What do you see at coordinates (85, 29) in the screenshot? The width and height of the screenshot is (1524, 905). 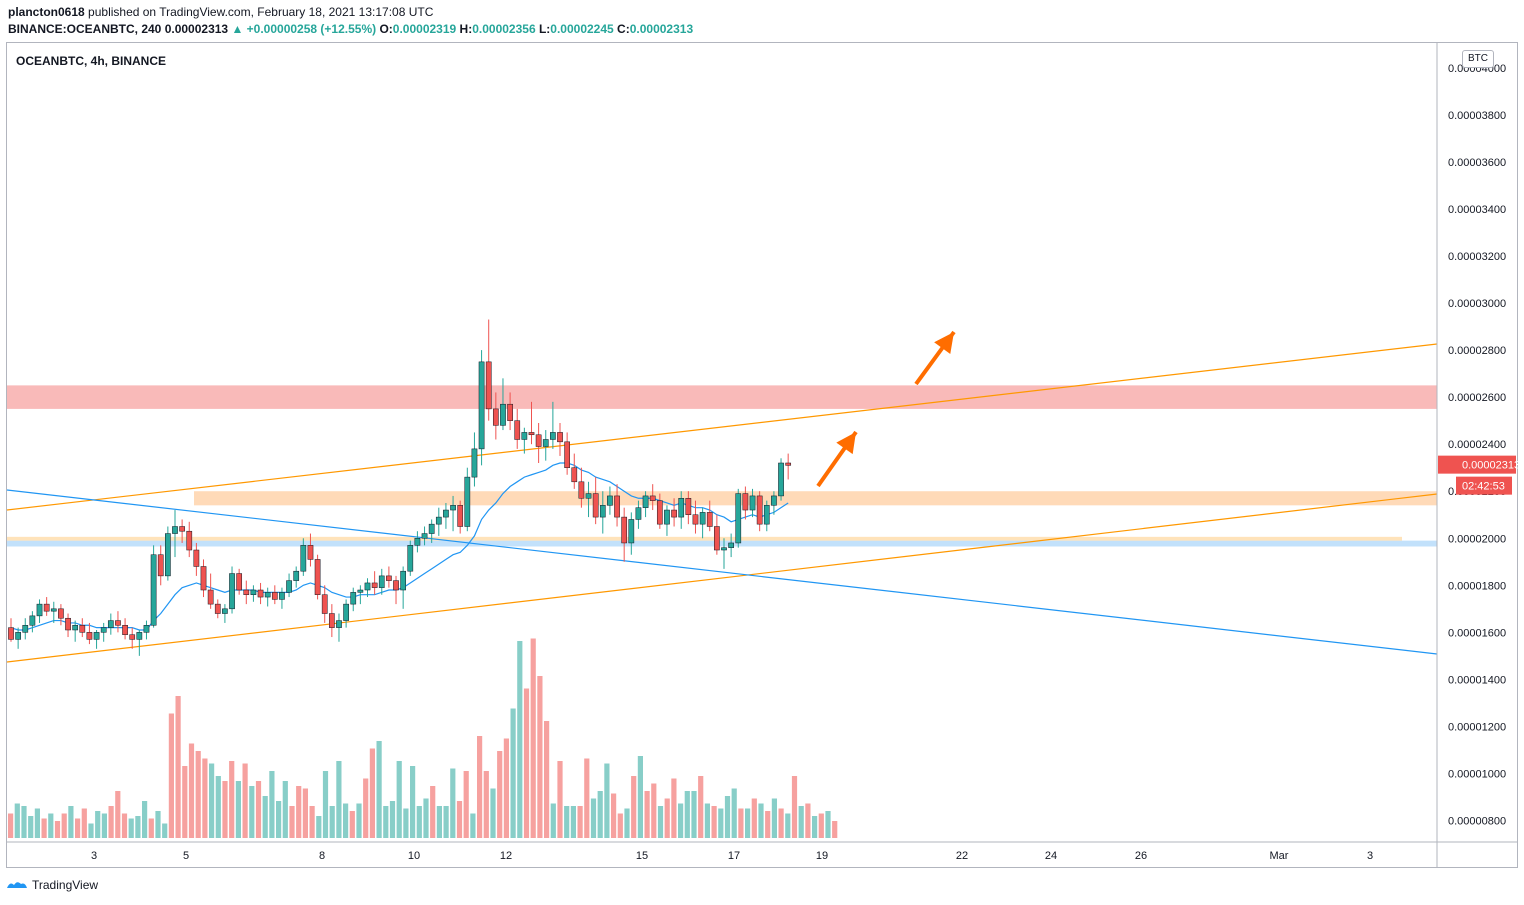 I see `symbol-full: BINANCE:OCEANBTC, 240` at bounding box center [85, 29].